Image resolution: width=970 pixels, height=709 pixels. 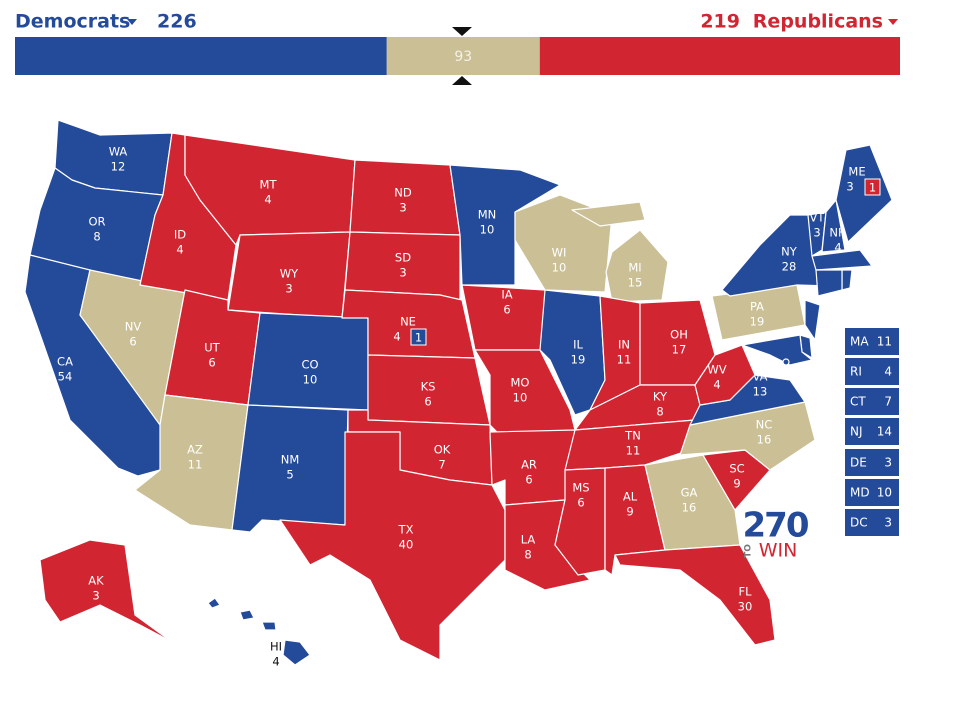 What do you see at coordinates (818, 22) in the screenshot?
I see `rep-label: Republicans` at bounding box center [818, 22].